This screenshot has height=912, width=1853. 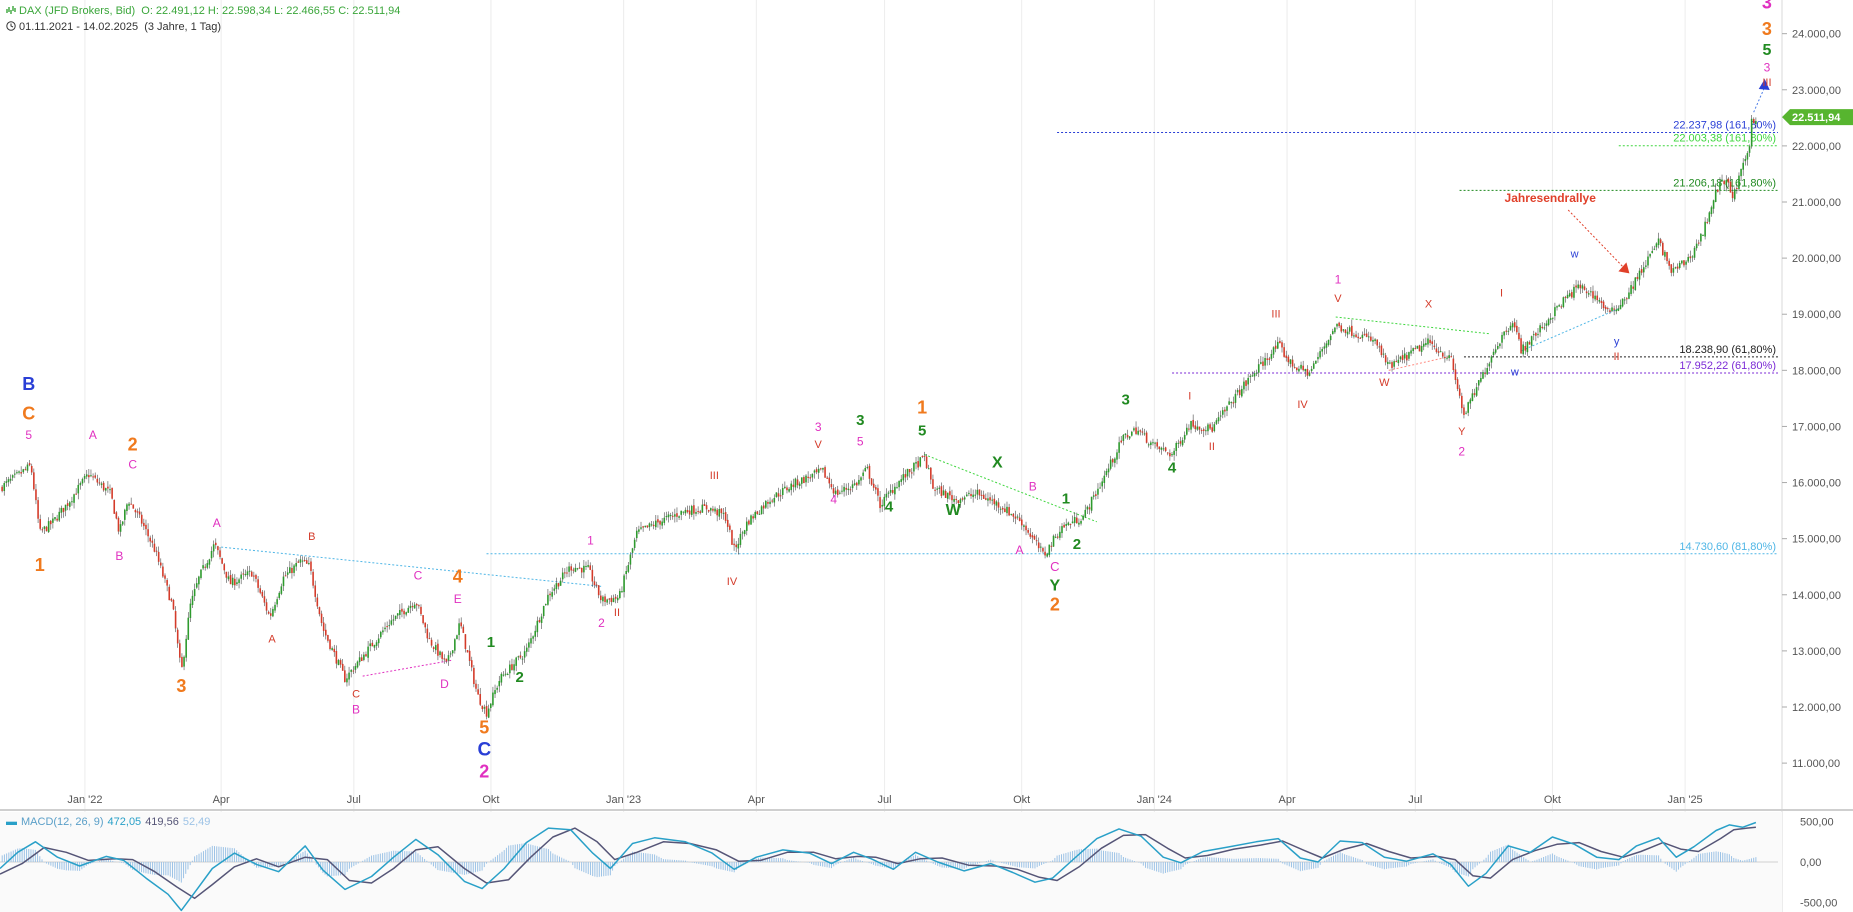 I want to click on wave-label: 3, so click(x=1767, y=6).